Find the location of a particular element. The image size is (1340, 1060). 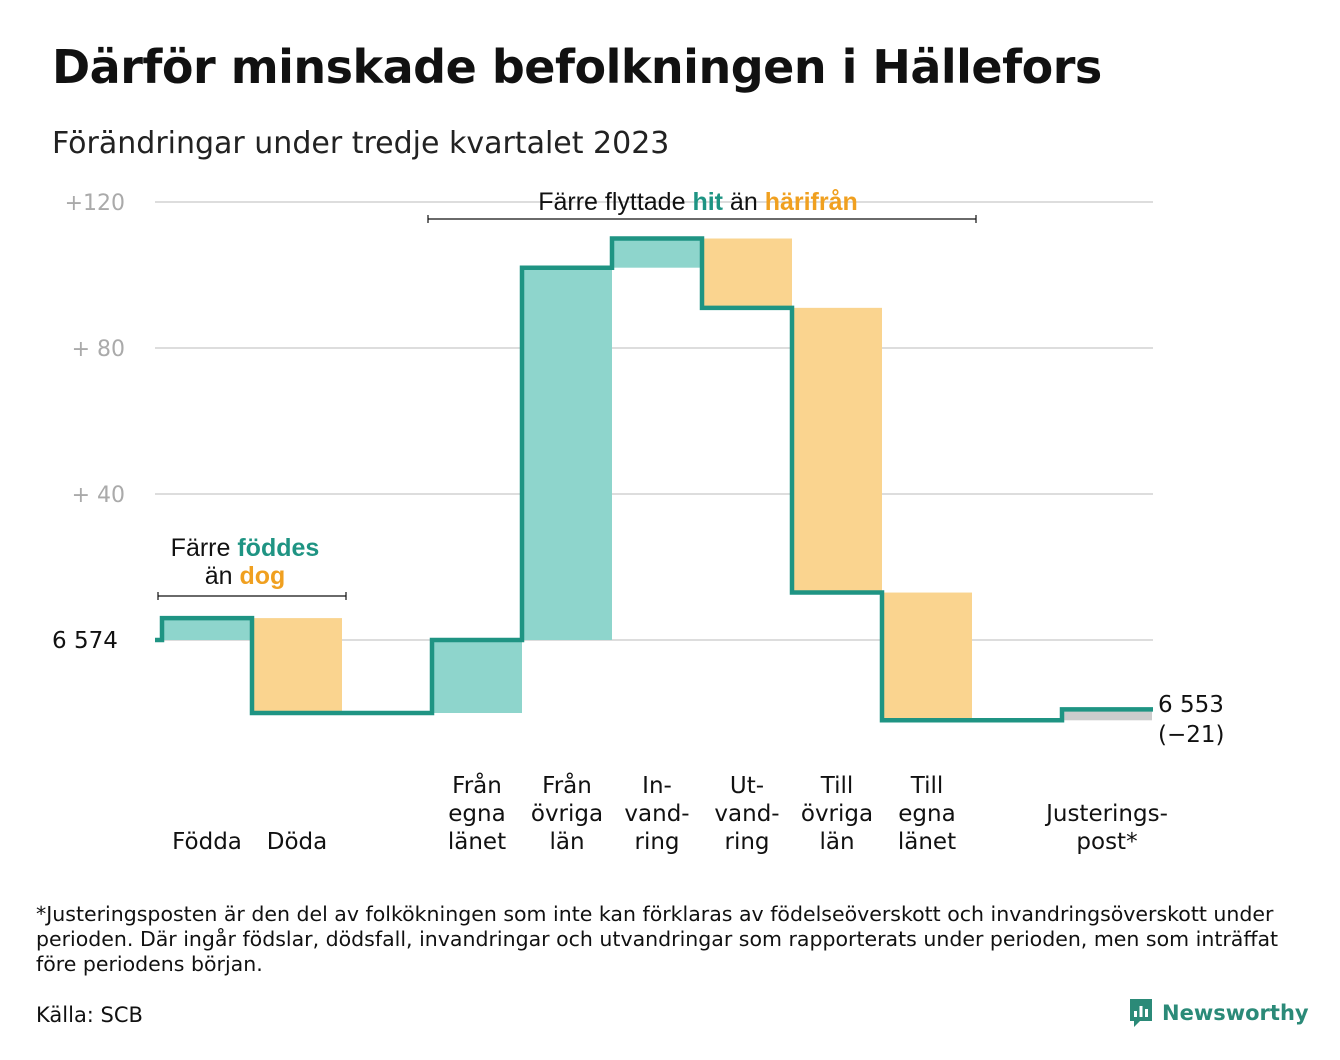

source-label: Källa: SCB is located at coordinates (89, 1015).